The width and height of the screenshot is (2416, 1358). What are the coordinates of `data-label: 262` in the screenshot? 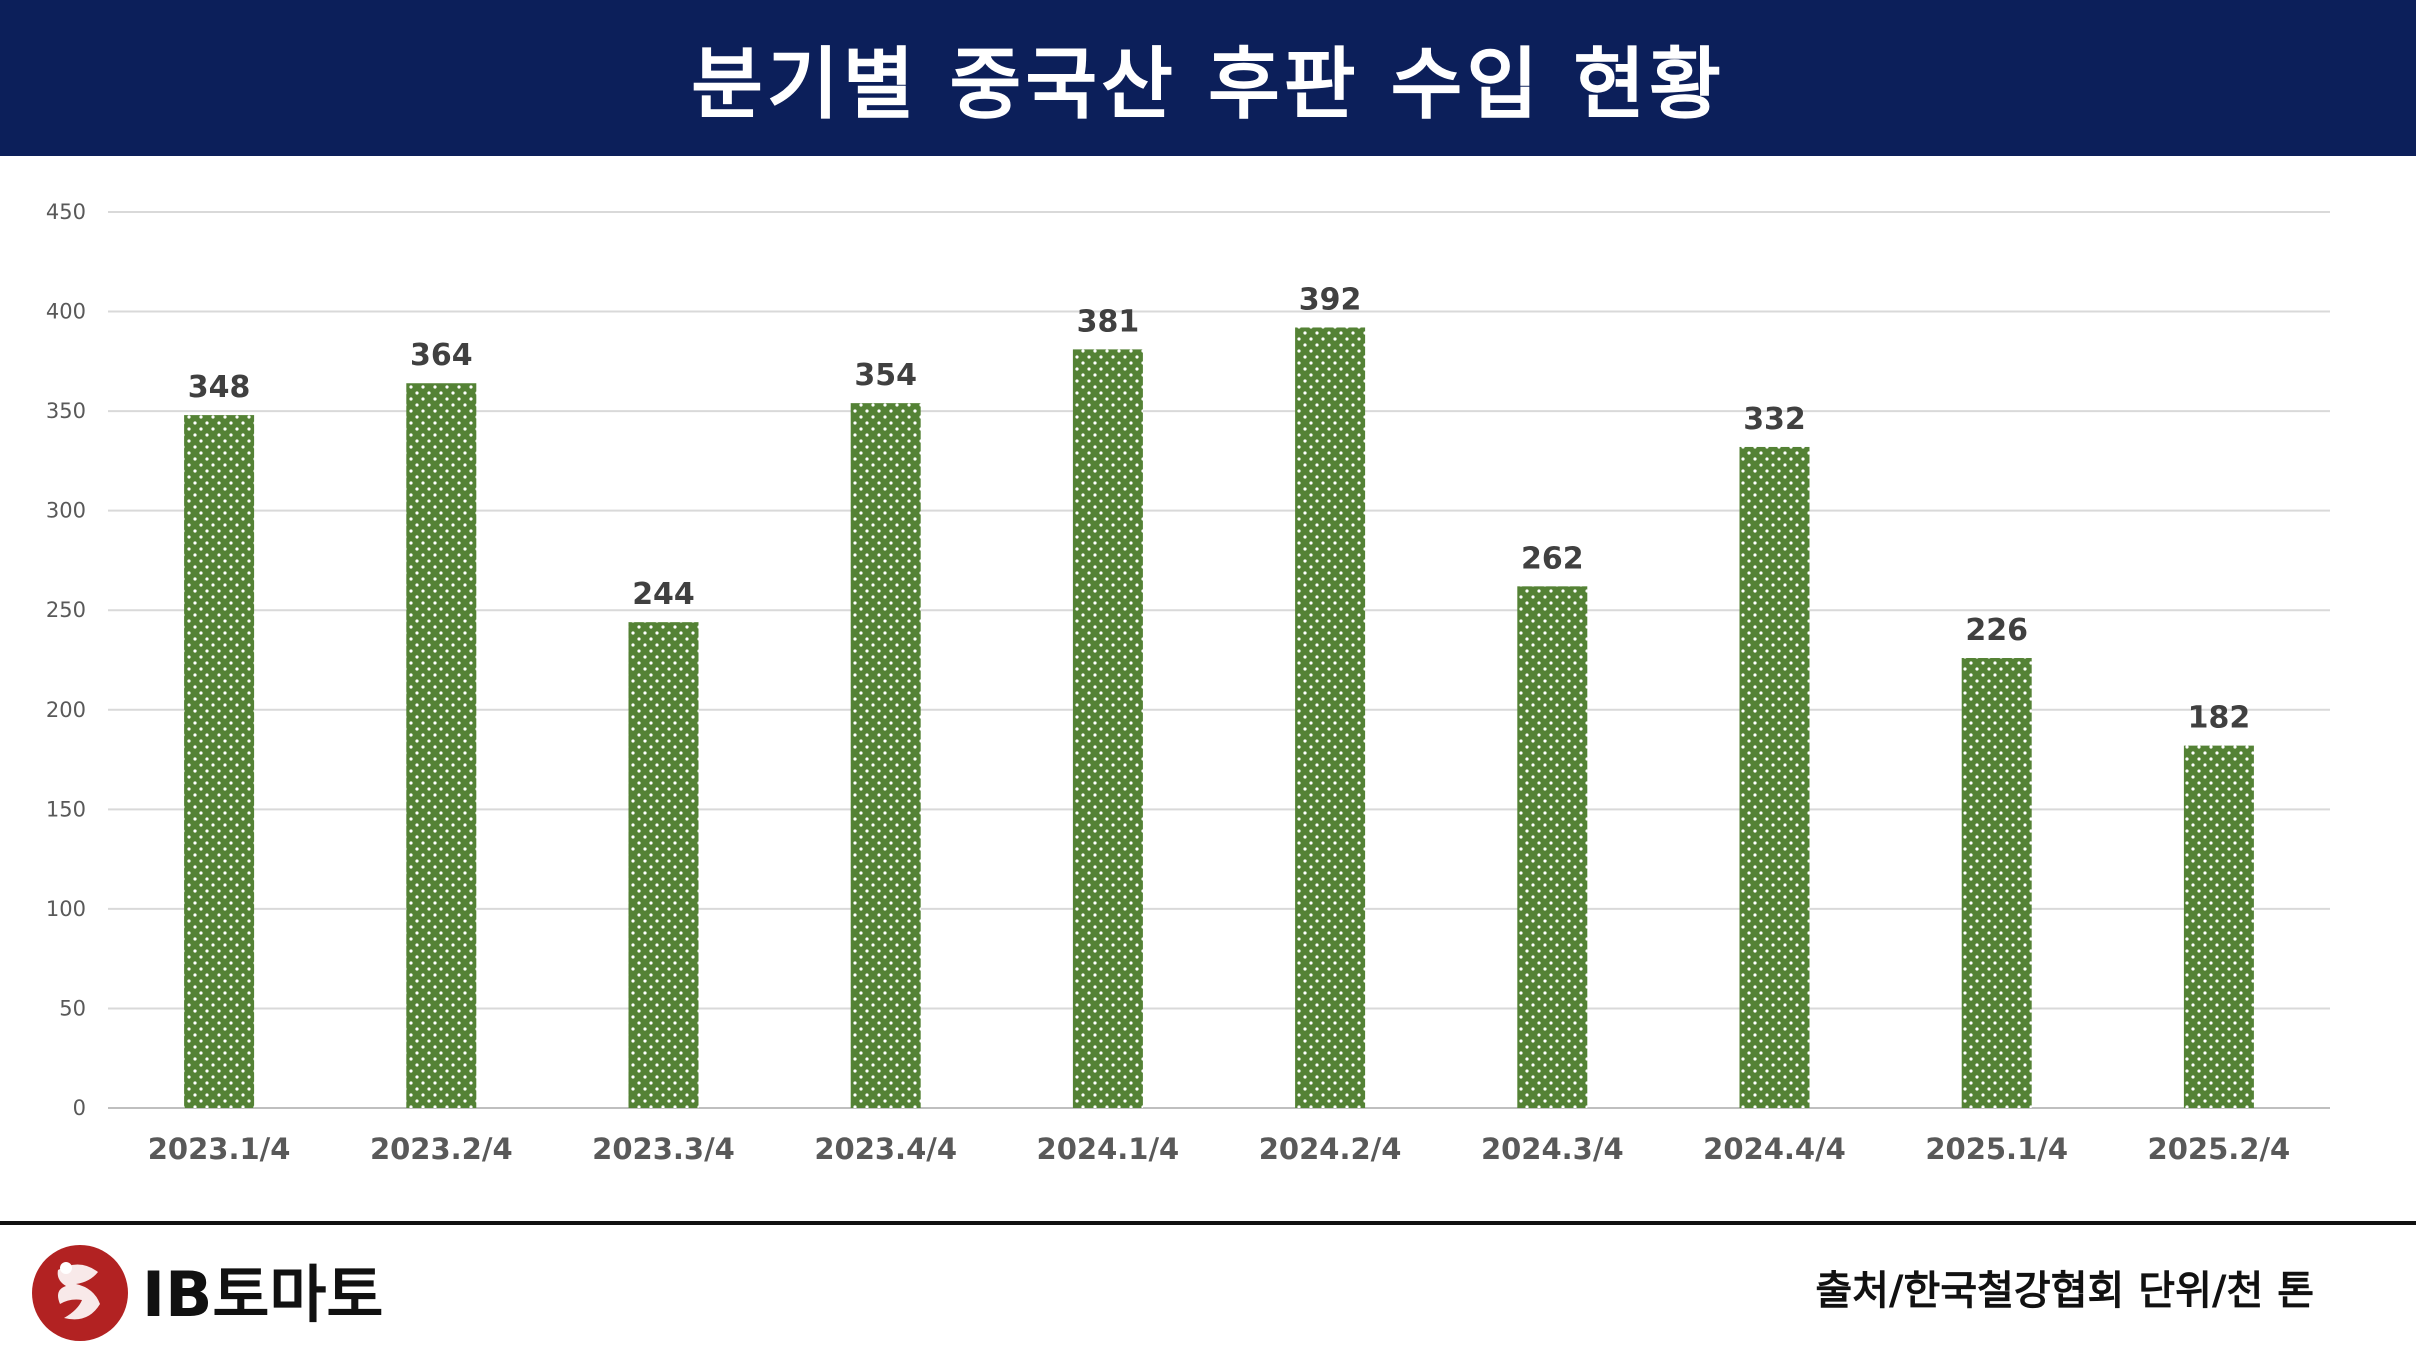 It's located at (1552, 558).